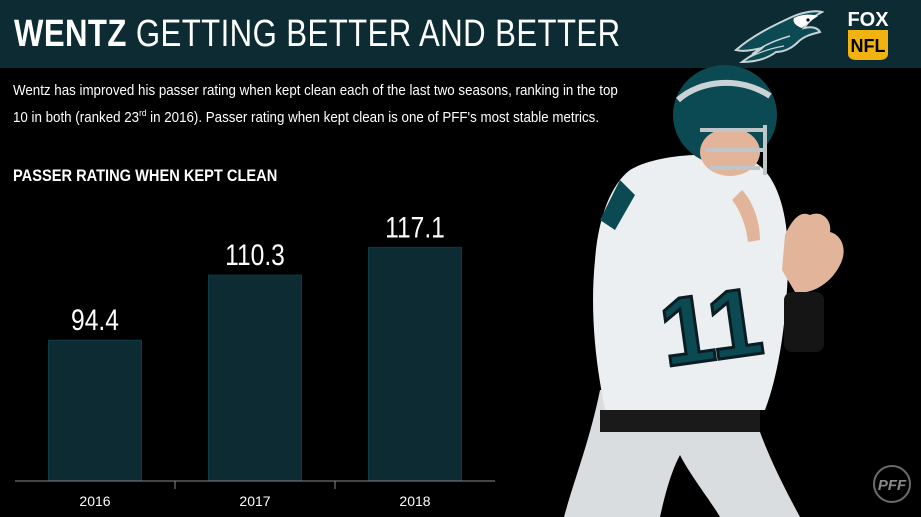 Image resolution: width=921 pixels, height=517 pixels. What do you see at coordinates (255, 255) in the screenshot?
I see `value-label-2017: 110.3` at bounding box center [255, 255].